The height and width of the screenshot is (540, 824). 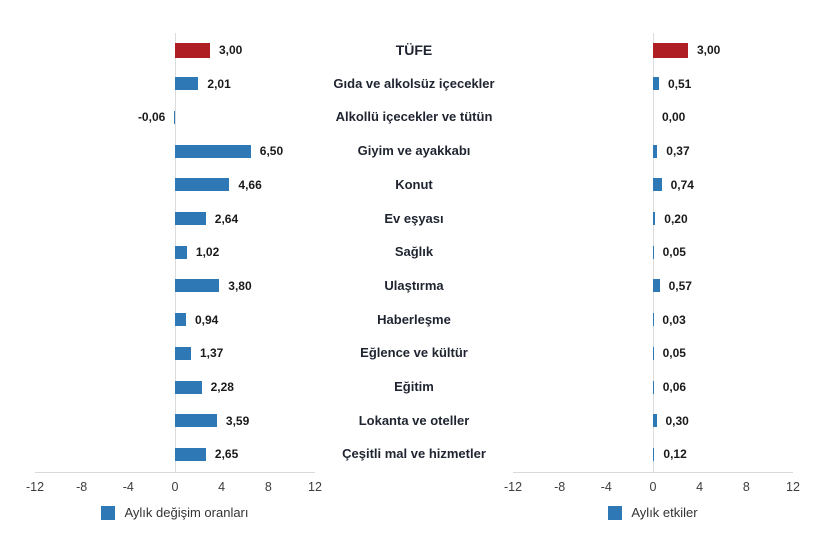 What do you see at coordinates (226, 454) in the screenshot?
I see `value-label-monthly-change-e-itli-mal-ve-hizmetler: 2,65` at bounding box center [226, 454].